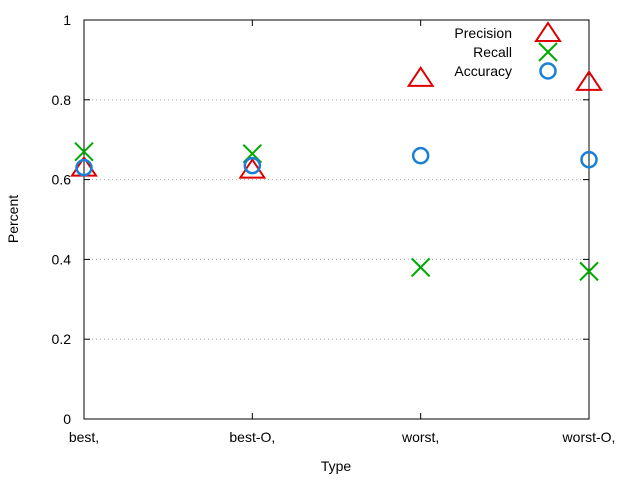  Describe the element at coordinates (548, 71) in the screenshot. I see `legend-accuracy-marker` at that location.